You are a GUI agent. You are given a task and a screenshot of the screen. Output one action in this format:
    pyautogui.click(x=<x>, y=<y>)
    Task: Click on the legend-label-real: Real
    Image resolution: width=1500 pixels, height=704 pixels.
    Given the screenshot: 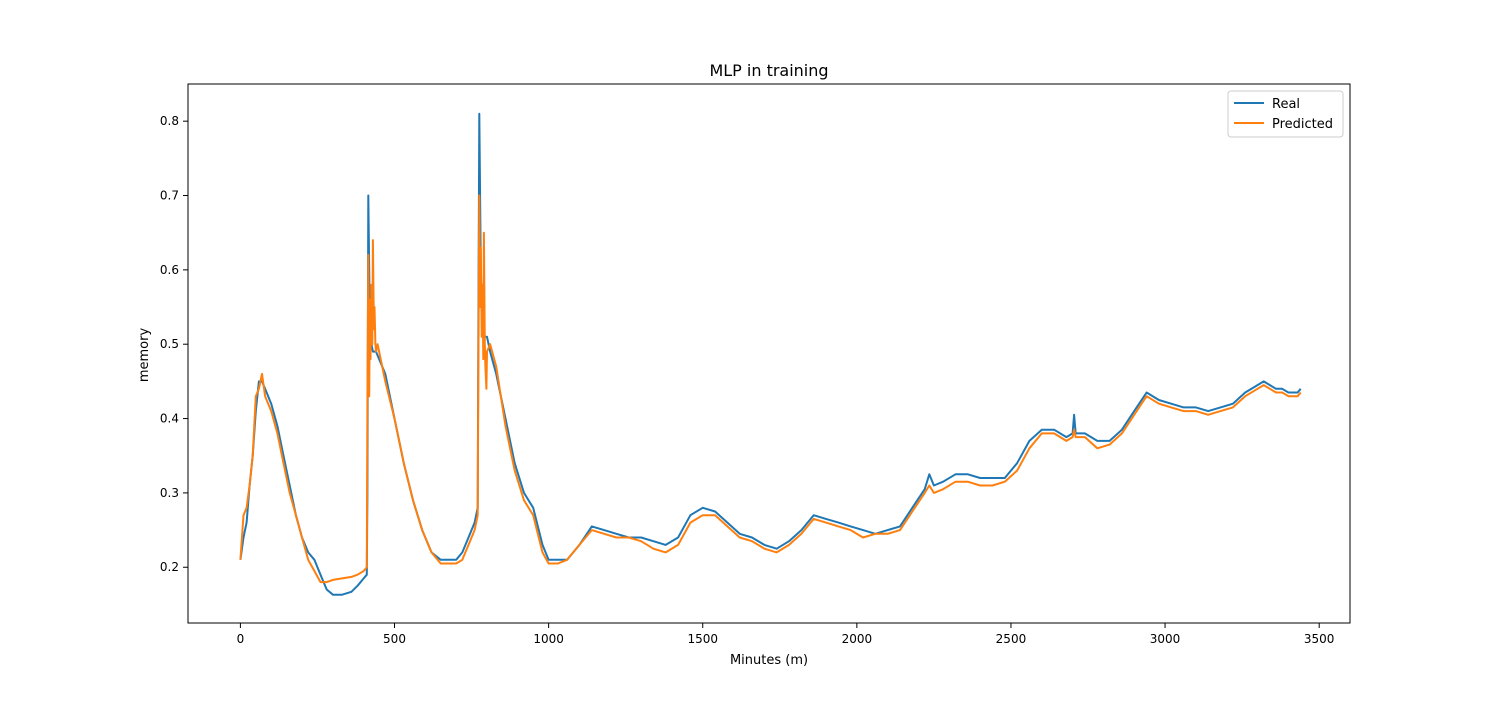 What is the action you would take?
    pyautogui.click(x=1286, y=104)
    